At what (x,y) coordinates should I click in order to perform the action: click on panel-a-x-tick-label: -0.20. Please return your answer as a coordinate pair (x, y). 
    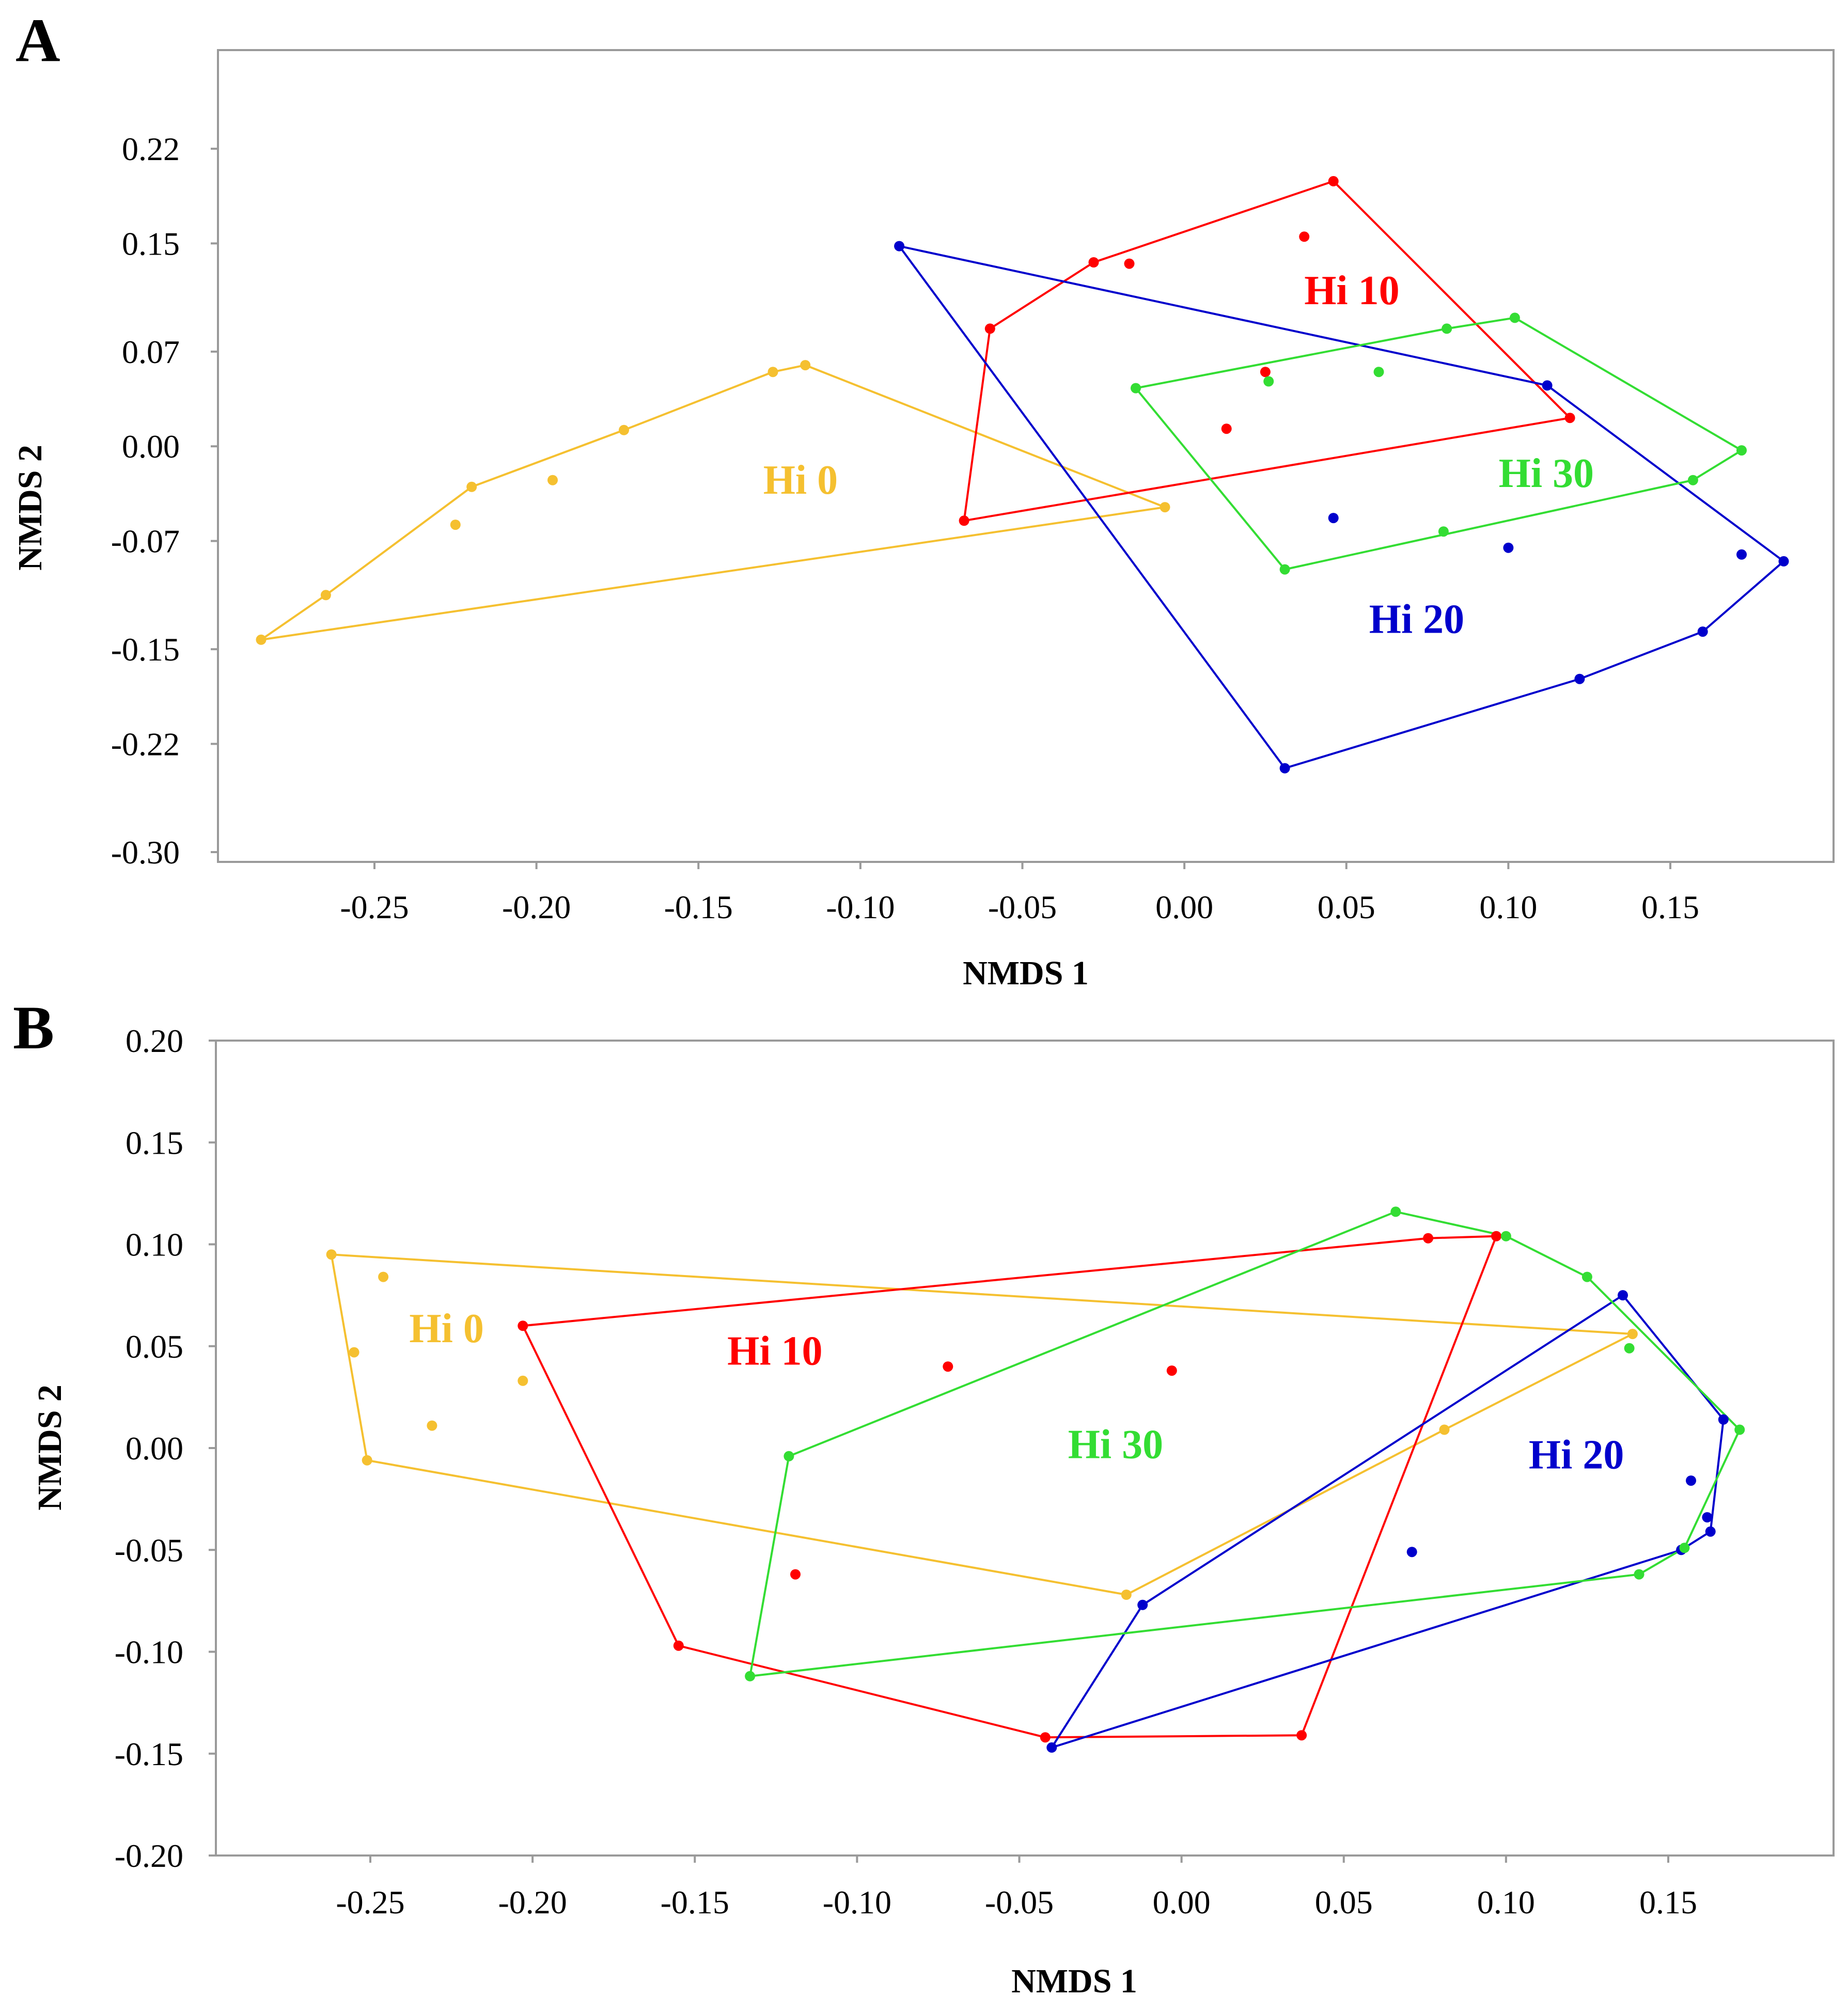
    Looking at the image, I should click on (536, 907).